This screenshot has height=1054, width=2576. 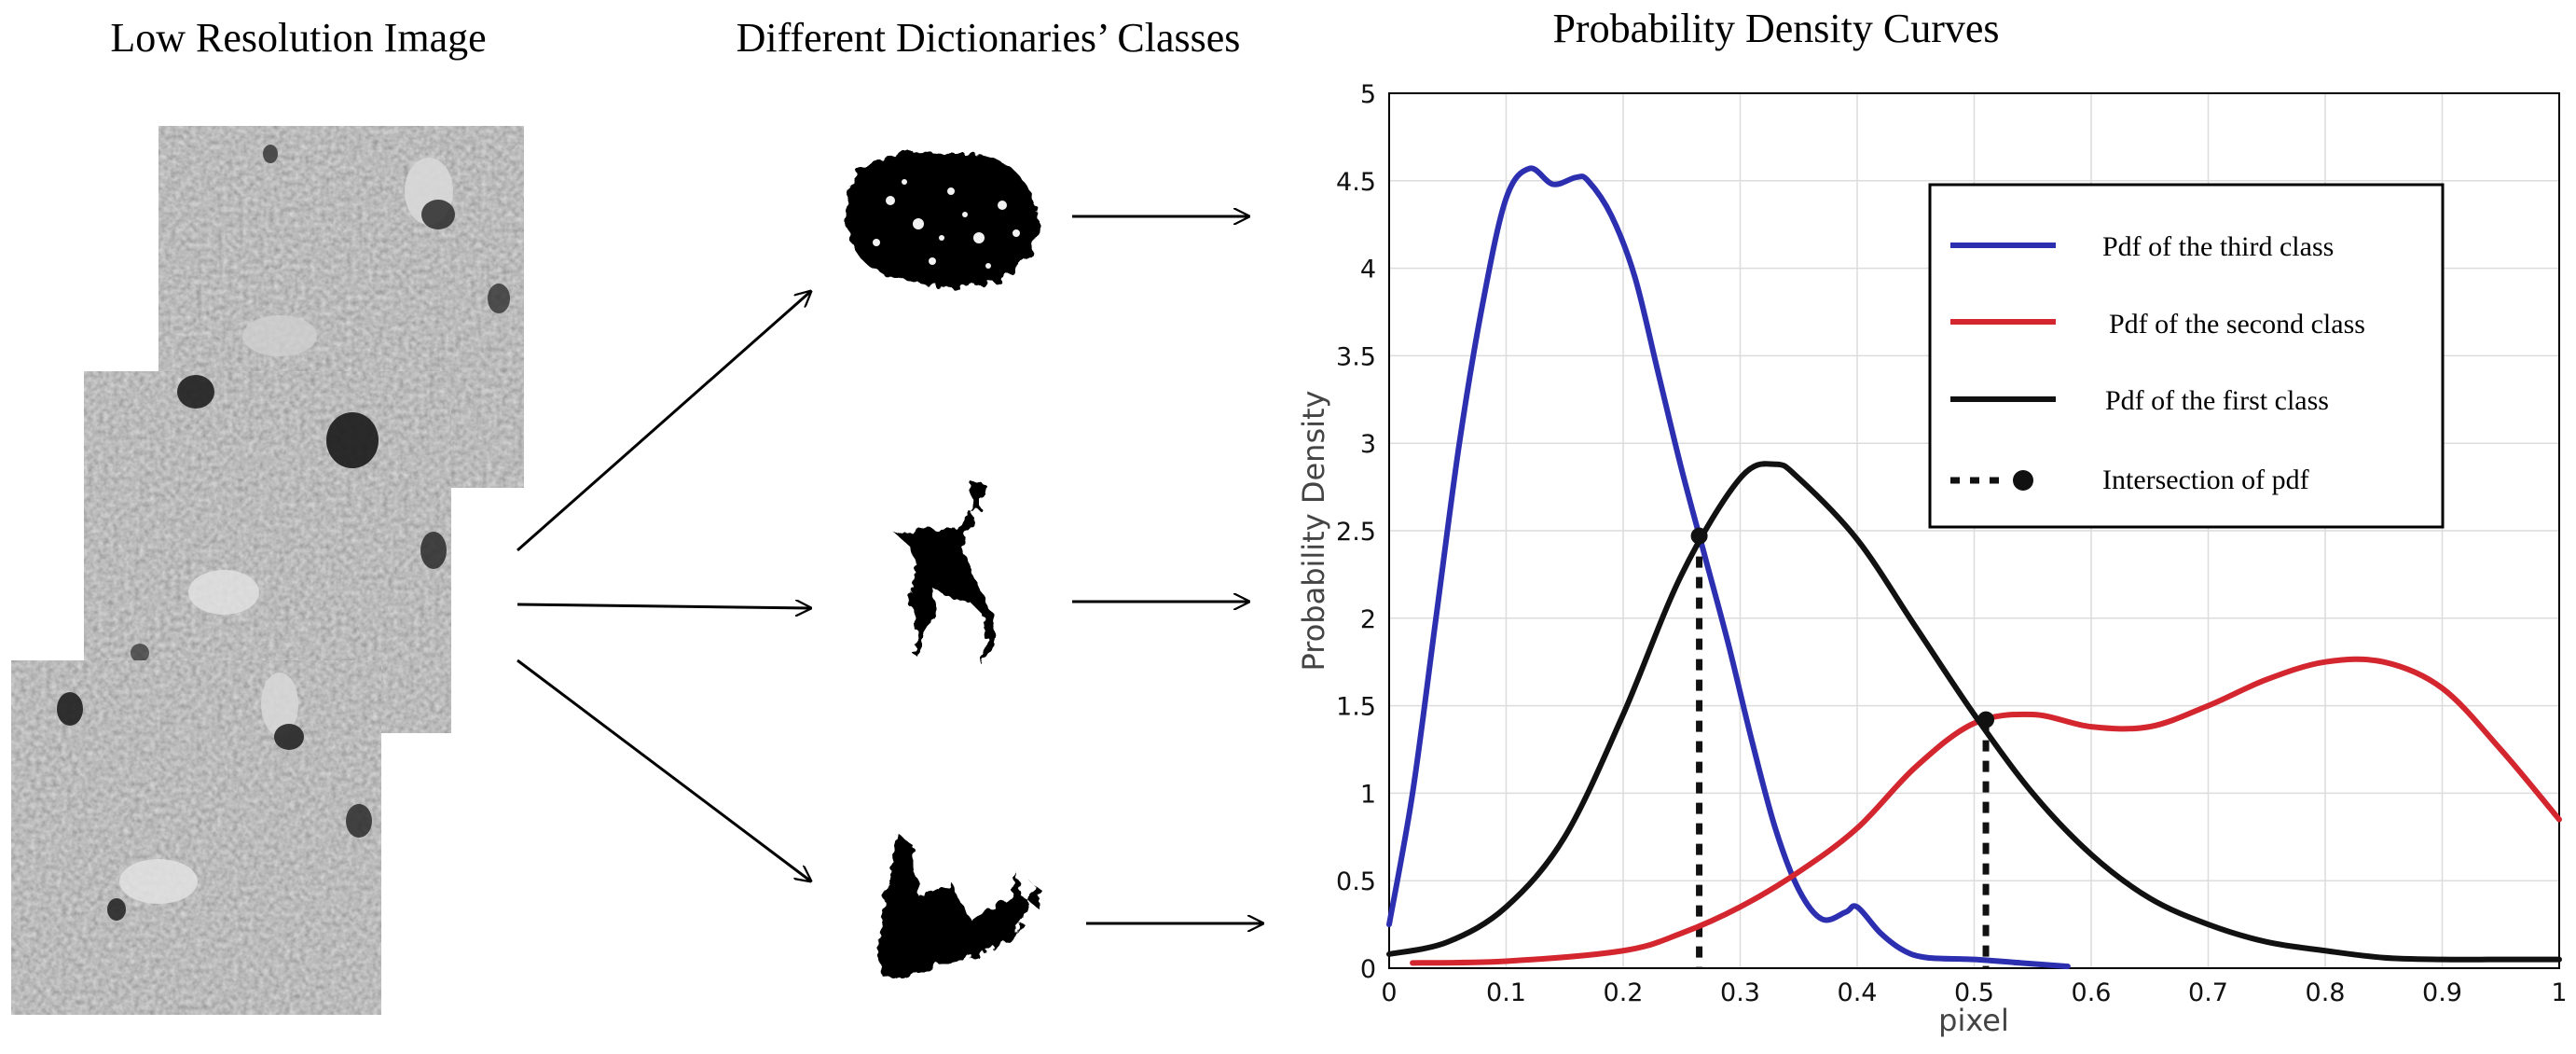 What do you see at coordinates (1991, 480) in the screenshot?
I see `legend-swatch-intersection` at bounding box center [1991, 480].